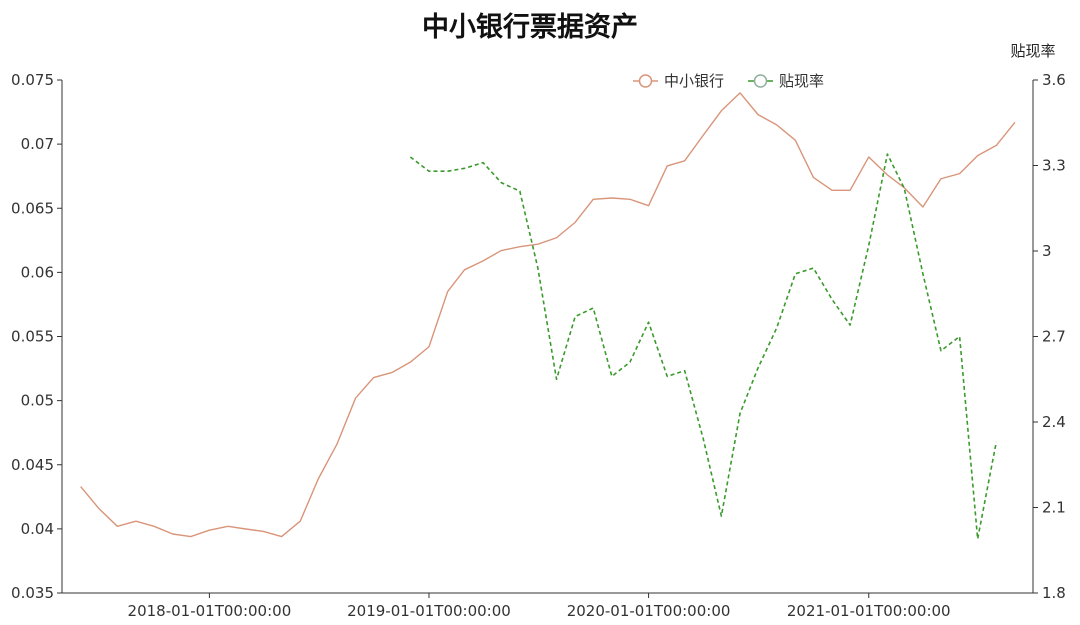 The height and width of the screenshot is (625, 1080). What do you see at coordinates (429, 611) in the screenshot?
I see `x-tick-label: 2019-01-01T00:00:00` at bounding box center [429, 611].